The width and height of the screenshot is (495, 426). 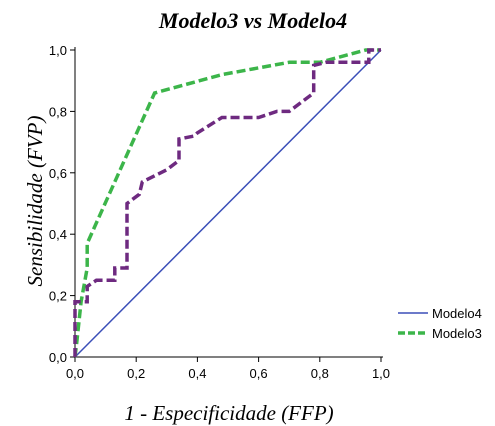 What do you see at coordinates (457, 313) in the screenshot?
I see `legend-label-modelo4: Modelo4` at bounding box center [457, 313].